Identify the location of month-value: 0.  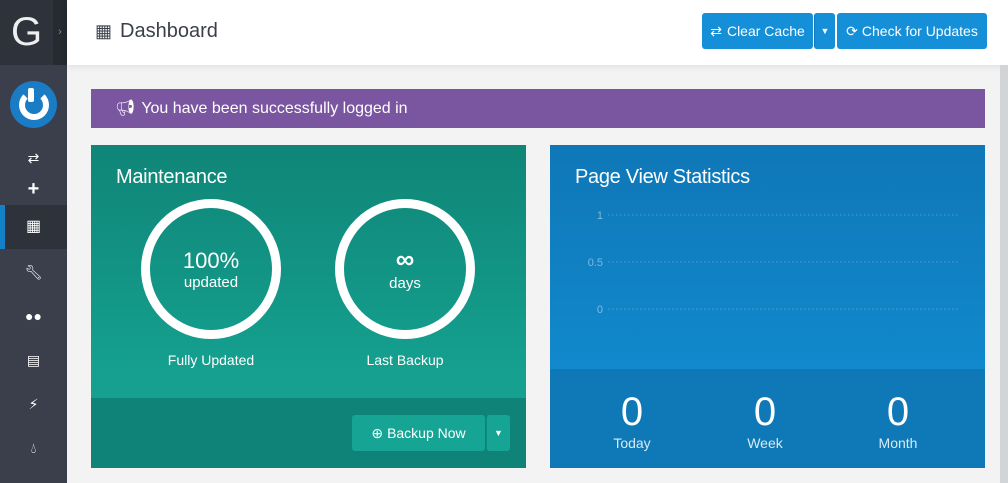
(898, 412).